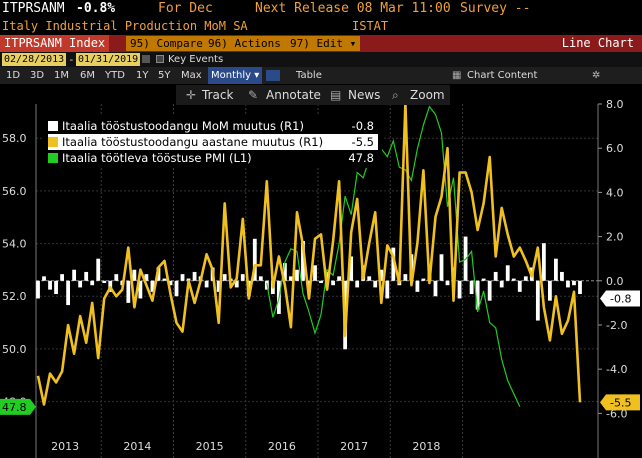 The image size is (642, 458). I want to click on next-release-label: Next Release 08 Mar 11:00, so click(353, 8).